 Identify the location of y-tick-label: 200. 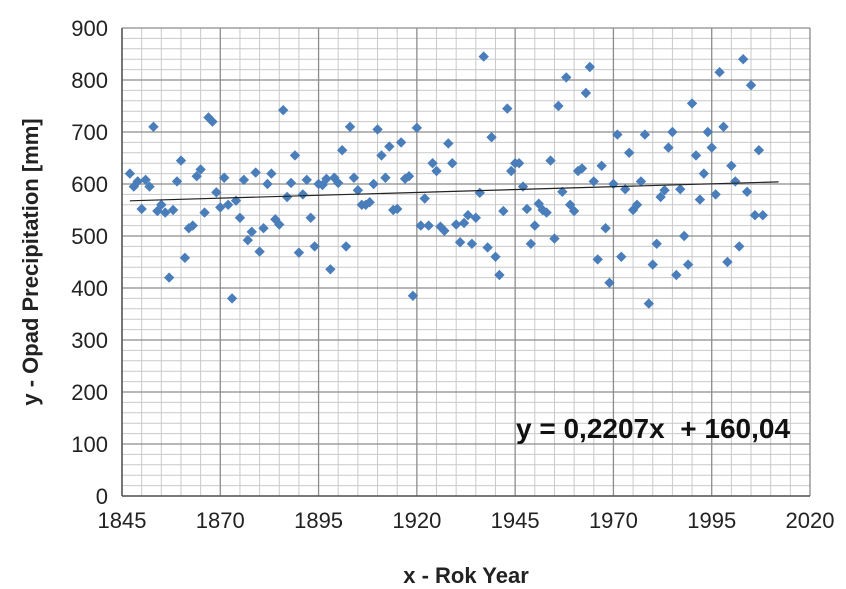
(89, 392).